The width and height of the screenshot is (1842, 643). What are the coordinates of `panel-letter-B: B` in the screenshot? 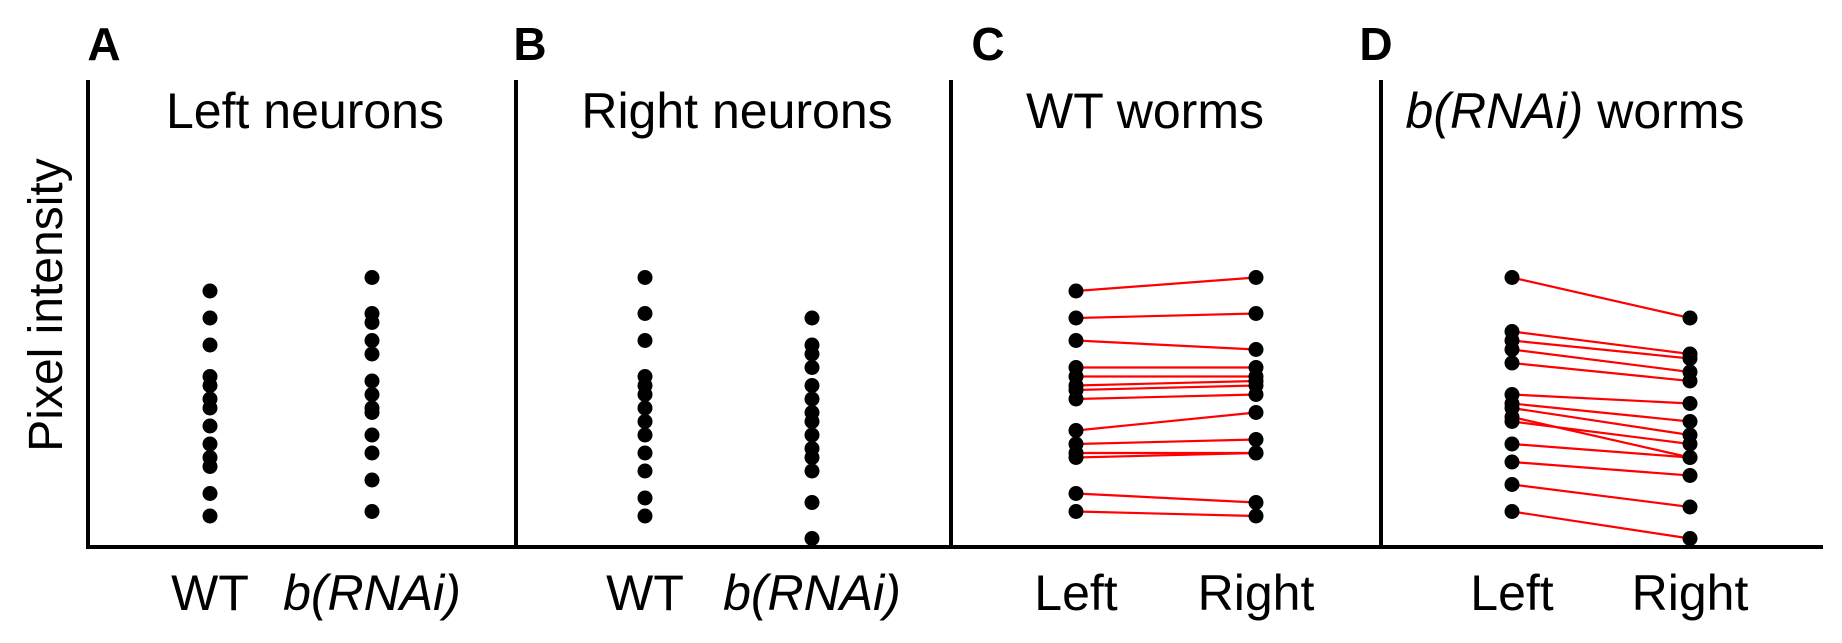 It's located at (529, 44).